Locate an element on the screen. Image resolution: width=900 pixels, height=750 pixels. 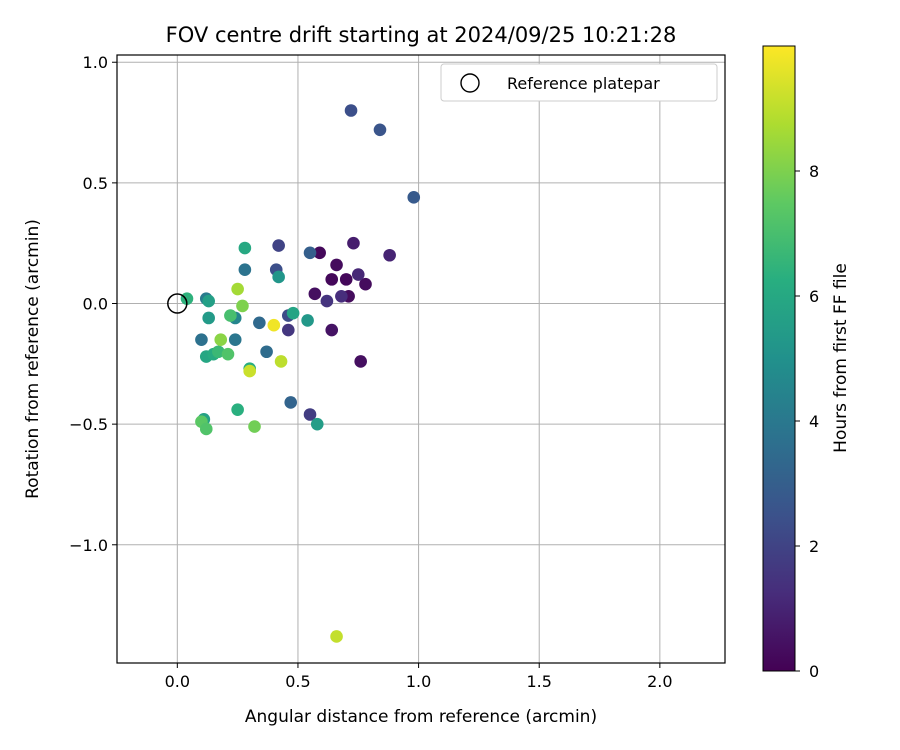
colorbar-tick-label: 6 is located at coordinates (814, 296).